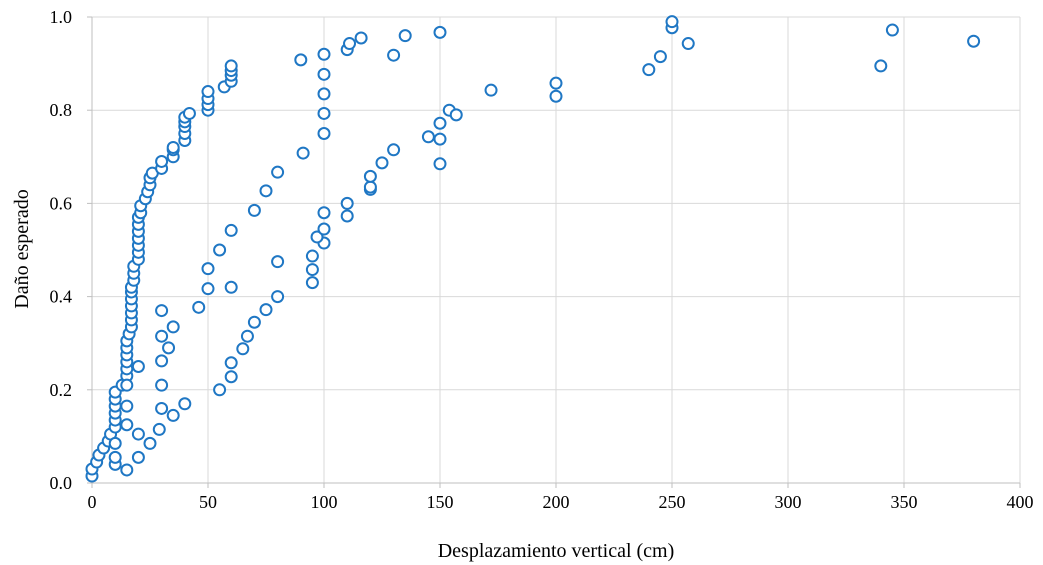  Describe the element at coordinates (788, 502) in the screenshot. I see `x-tick-label: 300` at that location.